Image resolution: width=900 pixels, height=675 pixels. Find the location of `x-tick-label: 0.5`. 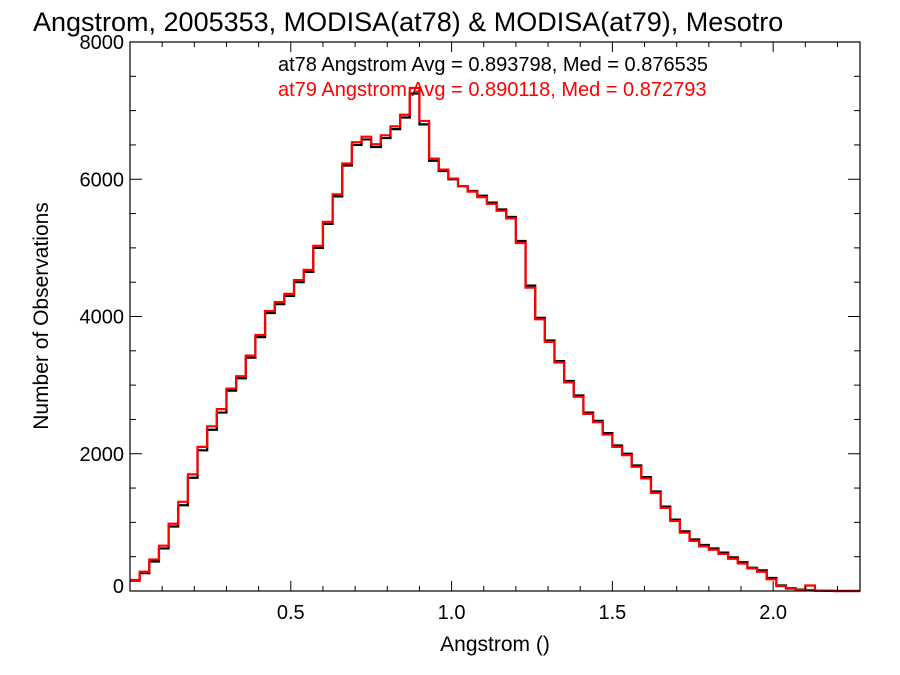

x-tick-label: 0.5 is located at coordinates (291, 613).